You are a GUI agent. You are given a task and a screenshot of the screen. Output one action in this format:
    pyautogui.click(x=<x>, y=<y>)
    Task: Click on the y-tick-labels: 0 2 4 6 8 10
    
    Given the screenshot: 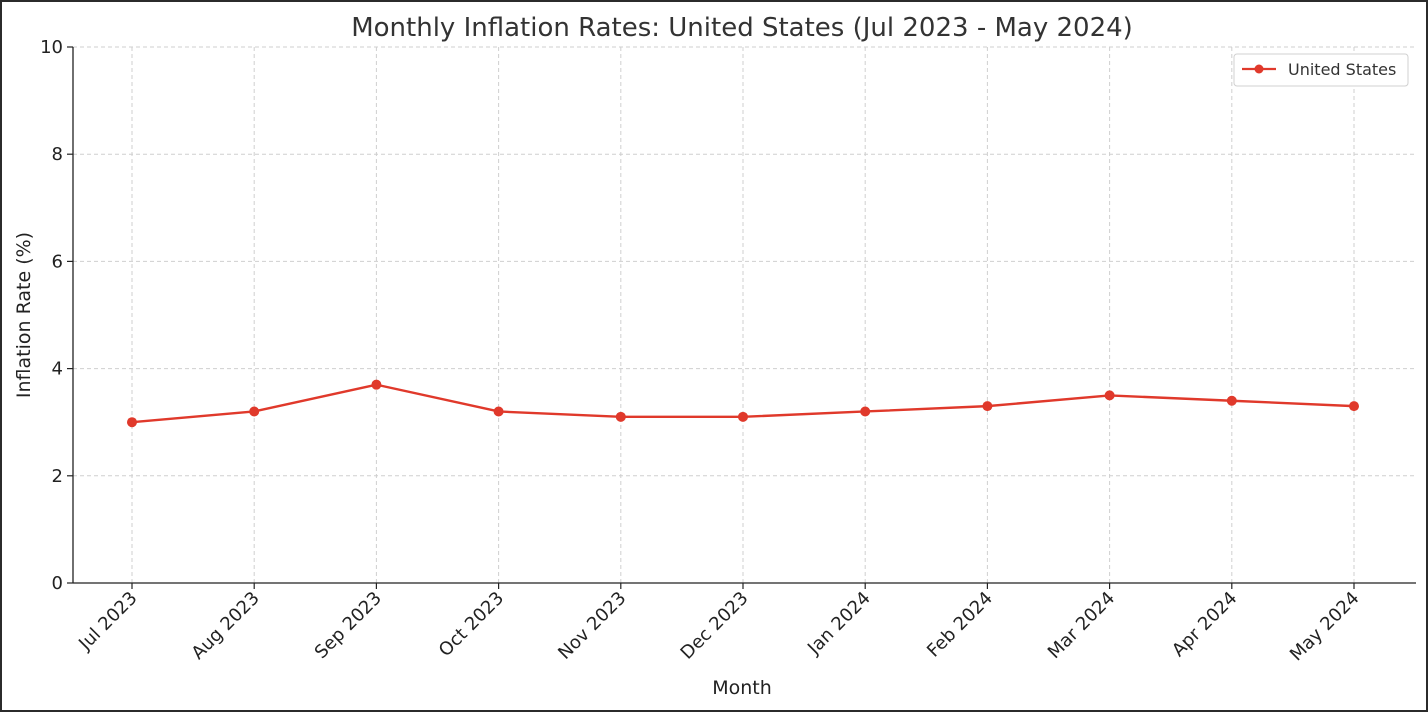 What is the action you would take?
    pyautogui.click(x=56, y=315)
    